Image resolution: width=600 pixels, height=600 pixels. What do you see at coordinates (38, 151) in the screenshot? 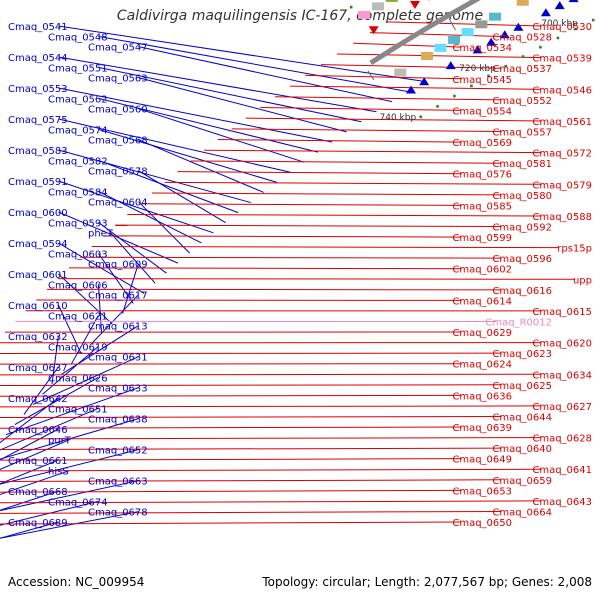
I see `left-gene-label: Cmaq_0583` at bounding box center [38, 151].